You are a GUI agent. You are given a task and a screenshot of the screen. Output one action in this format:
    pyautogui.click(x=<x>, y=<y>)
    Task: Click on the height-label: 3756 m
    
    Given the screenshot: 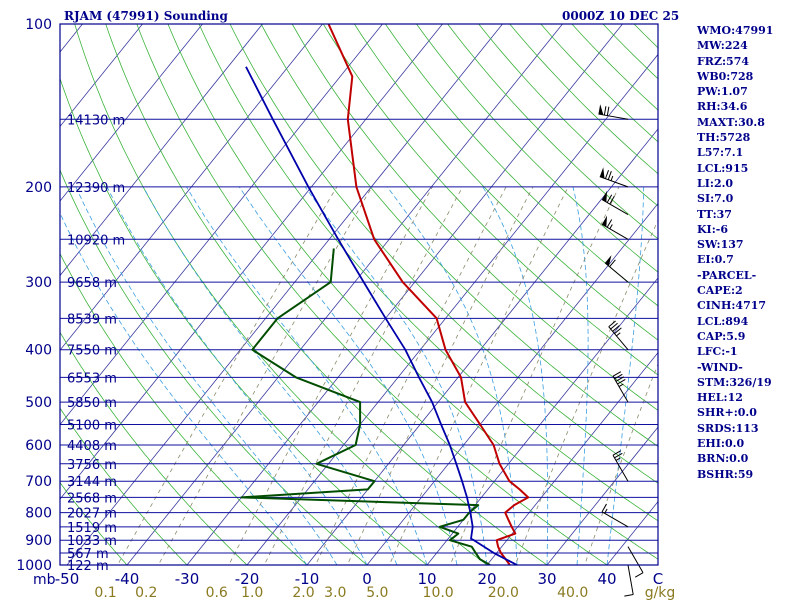 What is the action you would take?
    pyautogui.click(x=92, y=465)
    